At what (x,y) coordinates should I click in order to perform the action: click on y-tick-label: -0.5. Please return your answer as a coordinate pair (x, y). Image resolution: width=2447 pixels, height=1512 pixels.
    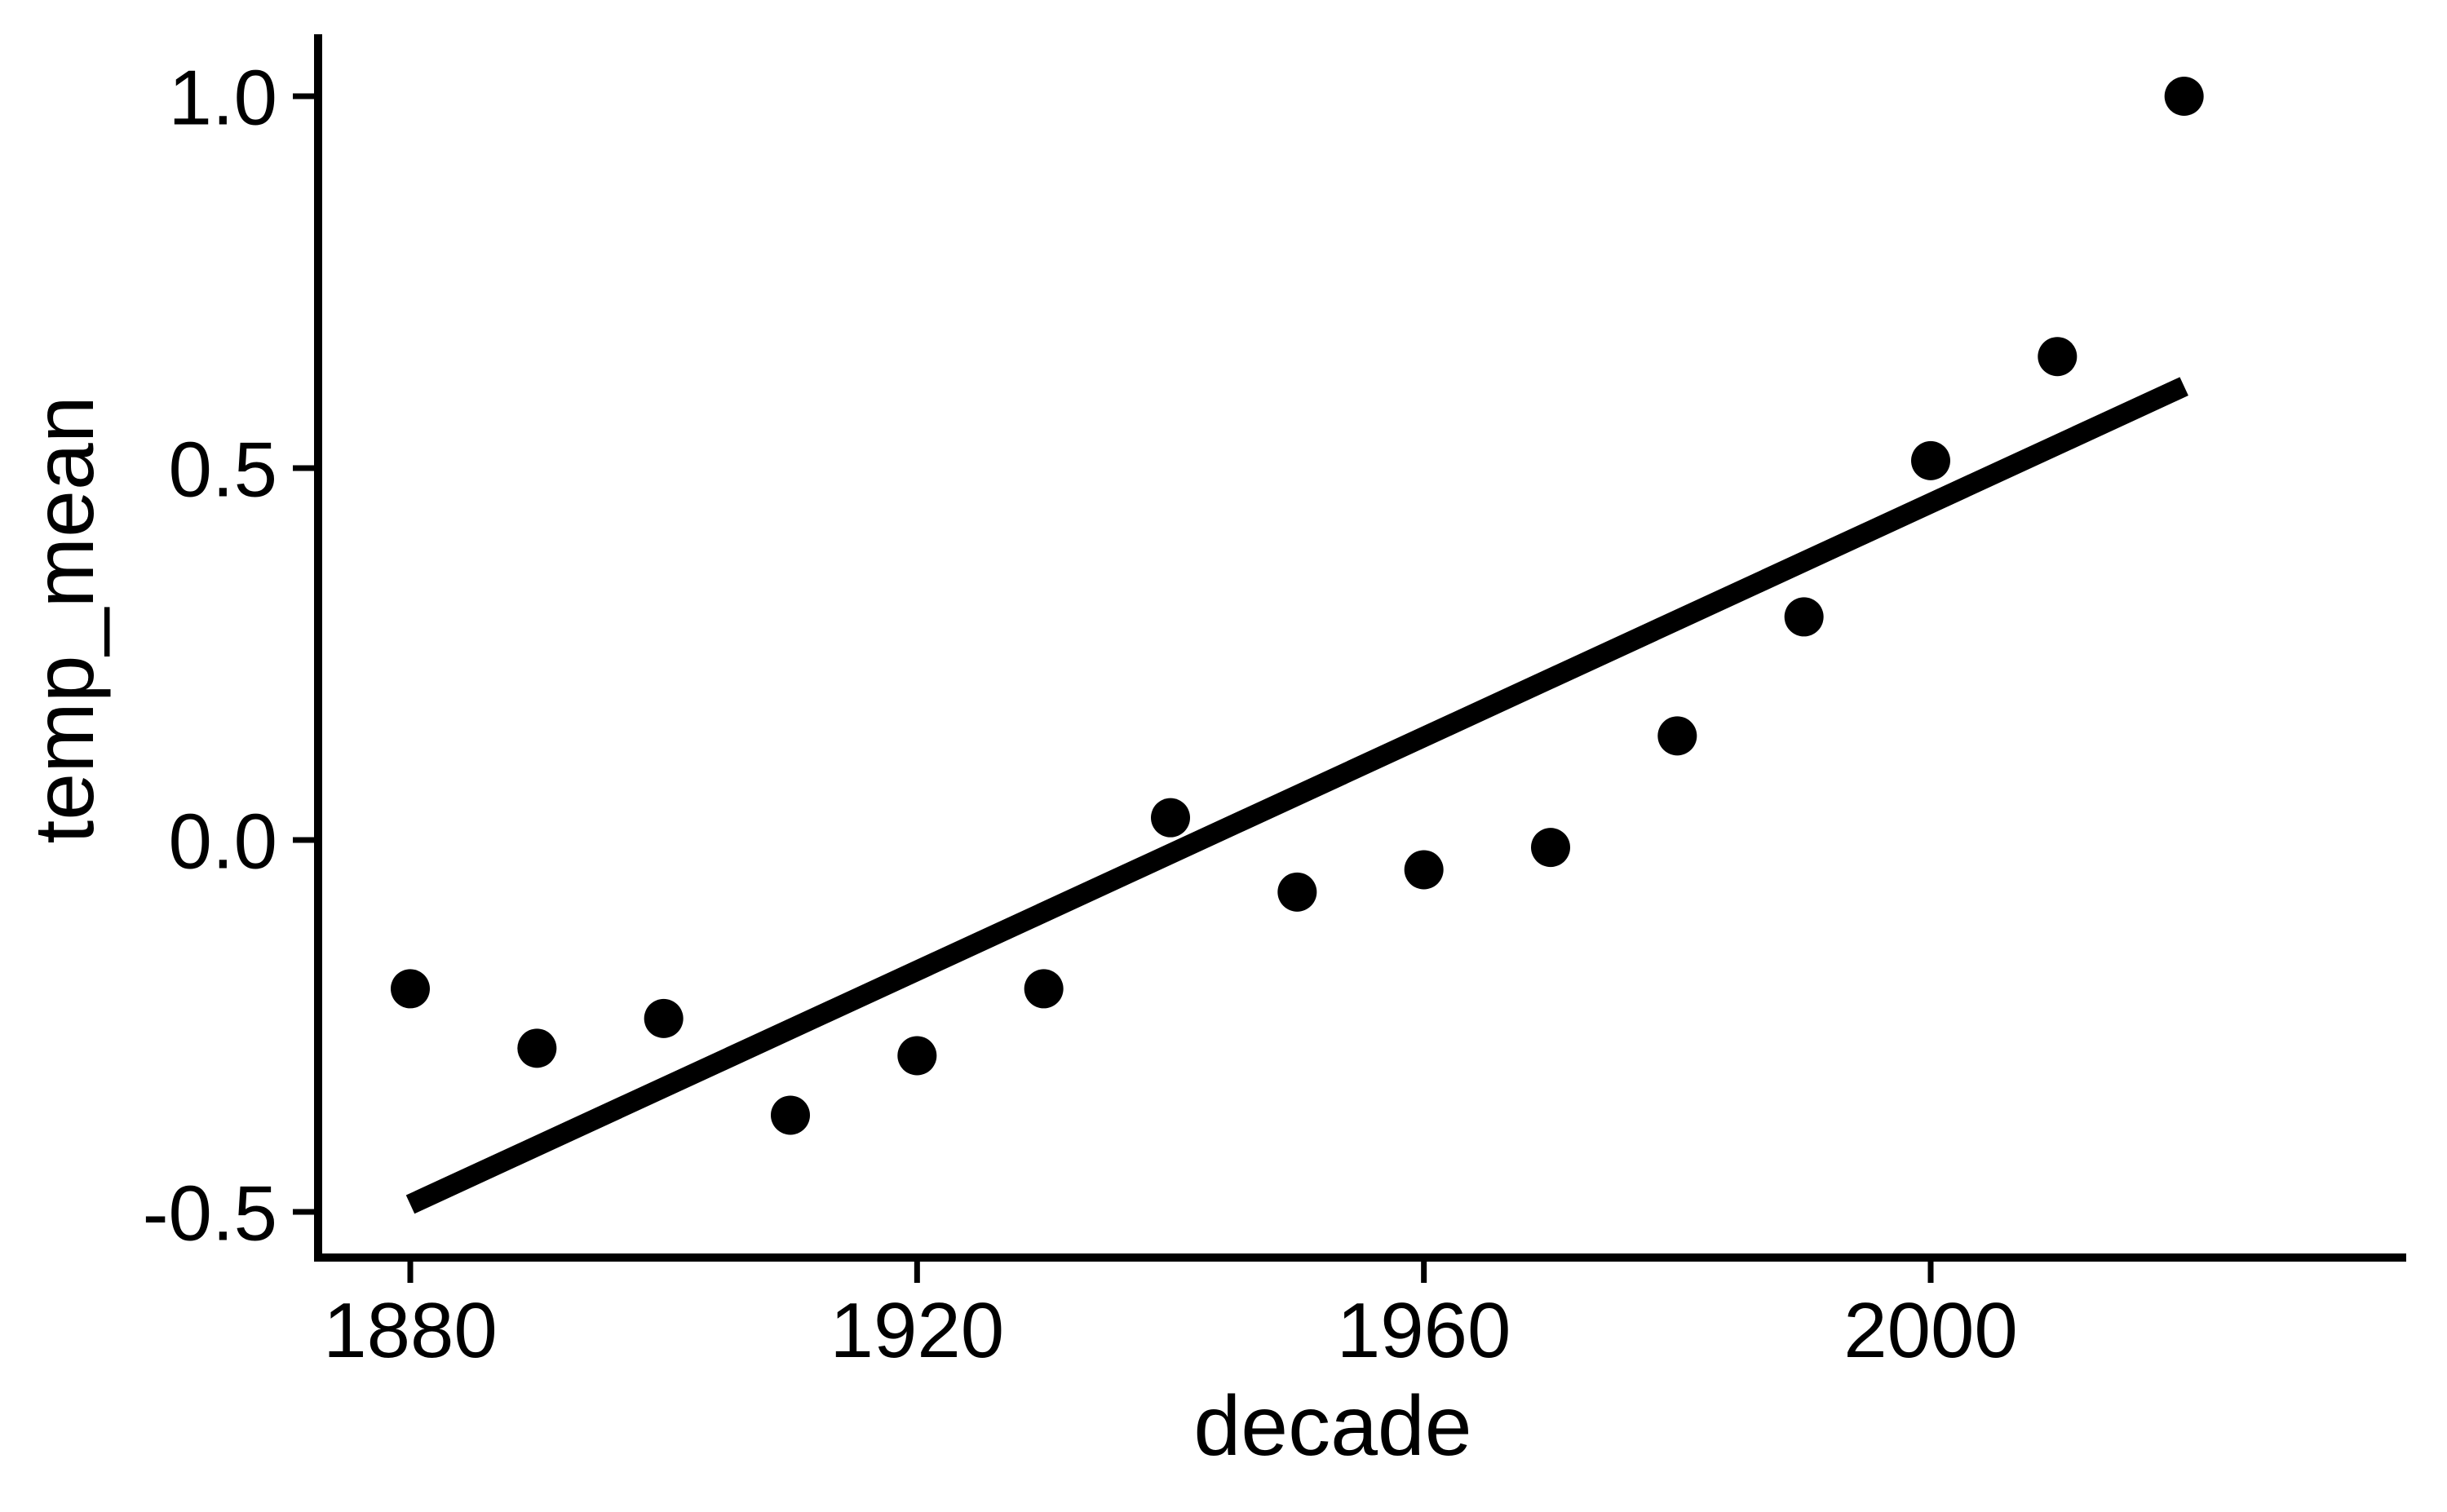
    Looking at the image, I should click on (210, 1214).